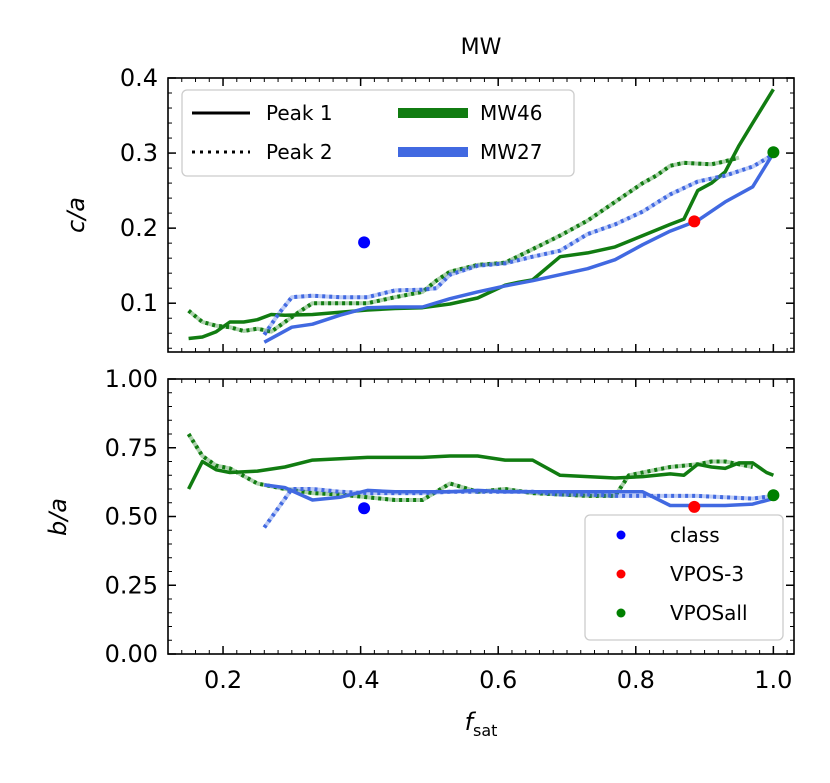 The height and width of the screenshot is (783, 830). I want to click on x-tick-label: 0.2, so click(223, 680).